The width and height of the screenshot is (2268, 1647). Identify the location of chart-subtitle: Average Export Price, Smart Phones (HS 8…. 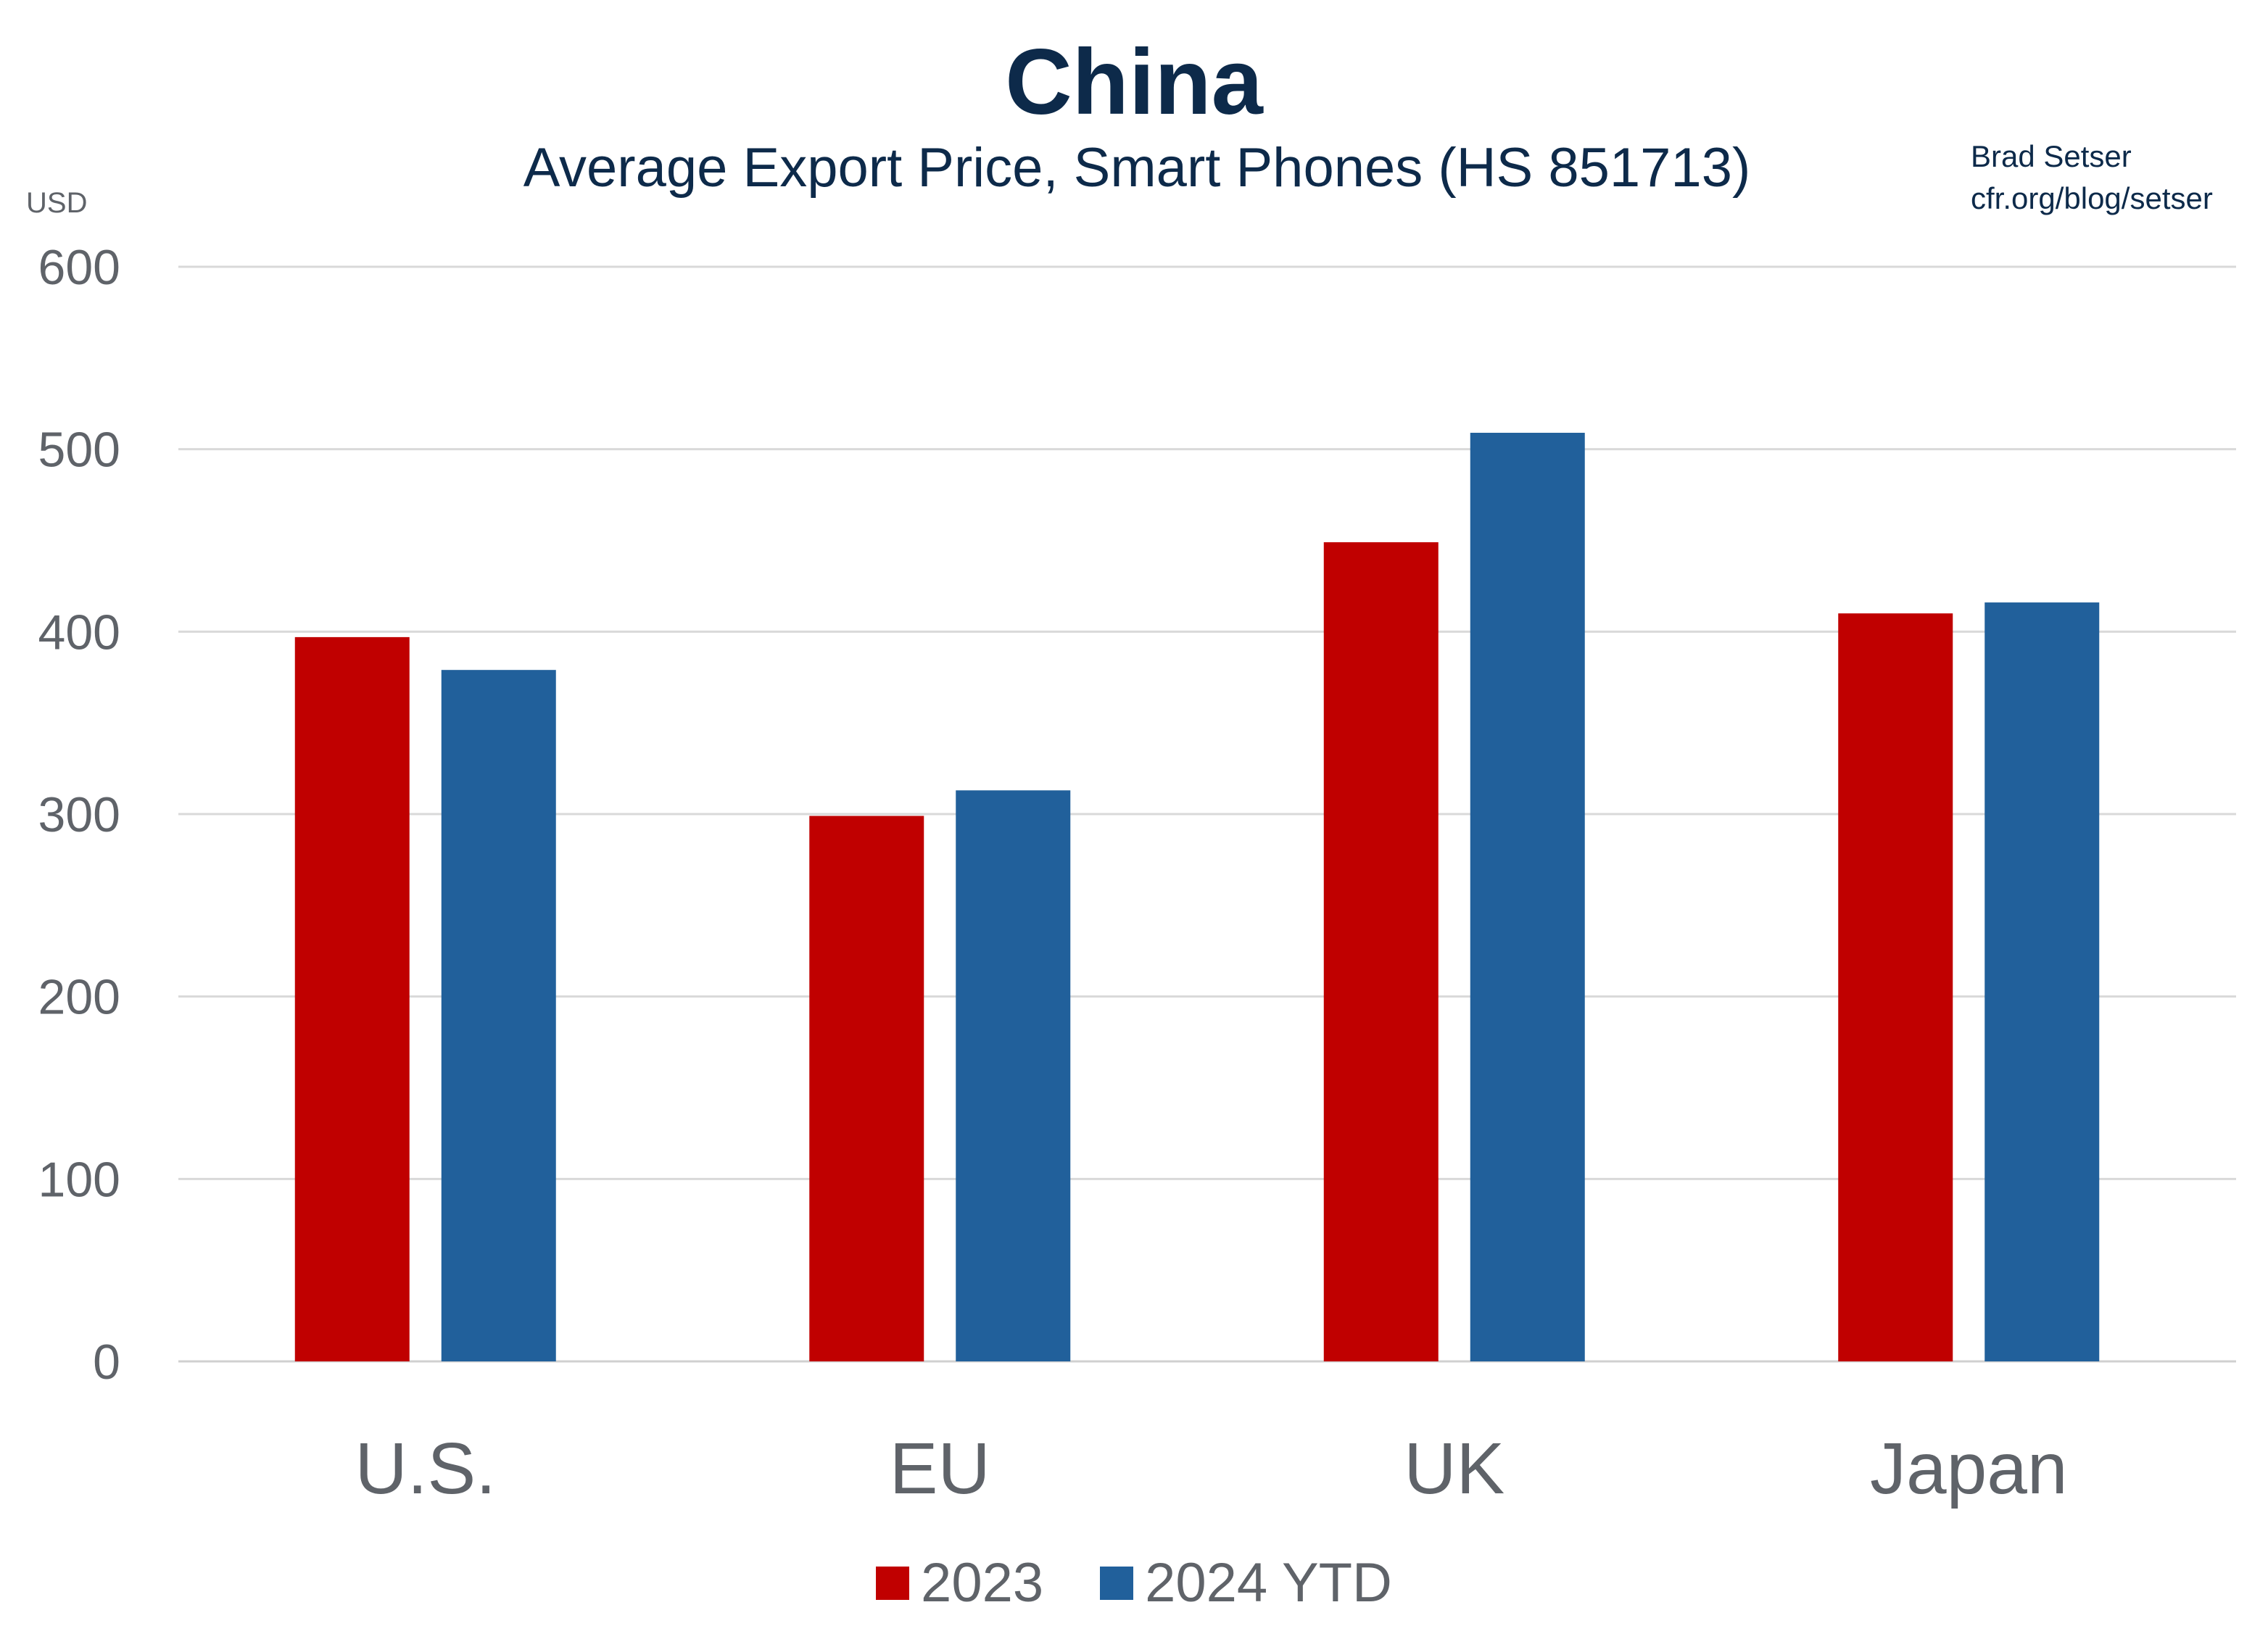
(1137, 168).